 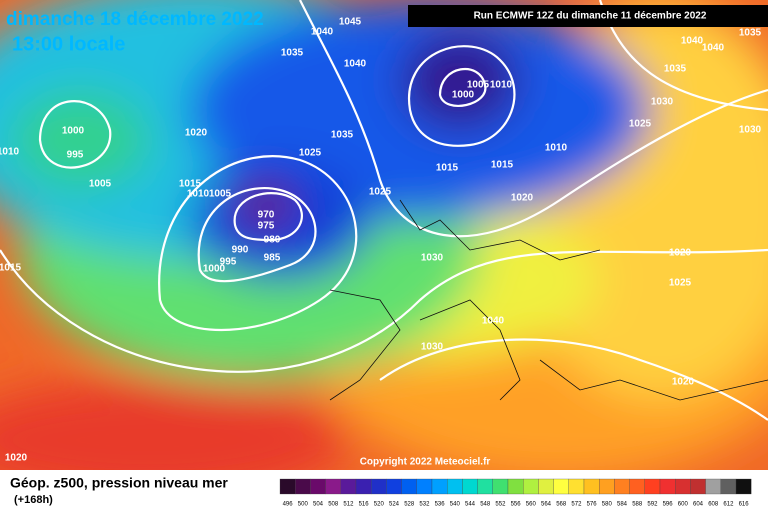 What do you see at coordinates (683, 505) in the screenshot?
I see `scale-label: 600` at bounding box center [683, 505].